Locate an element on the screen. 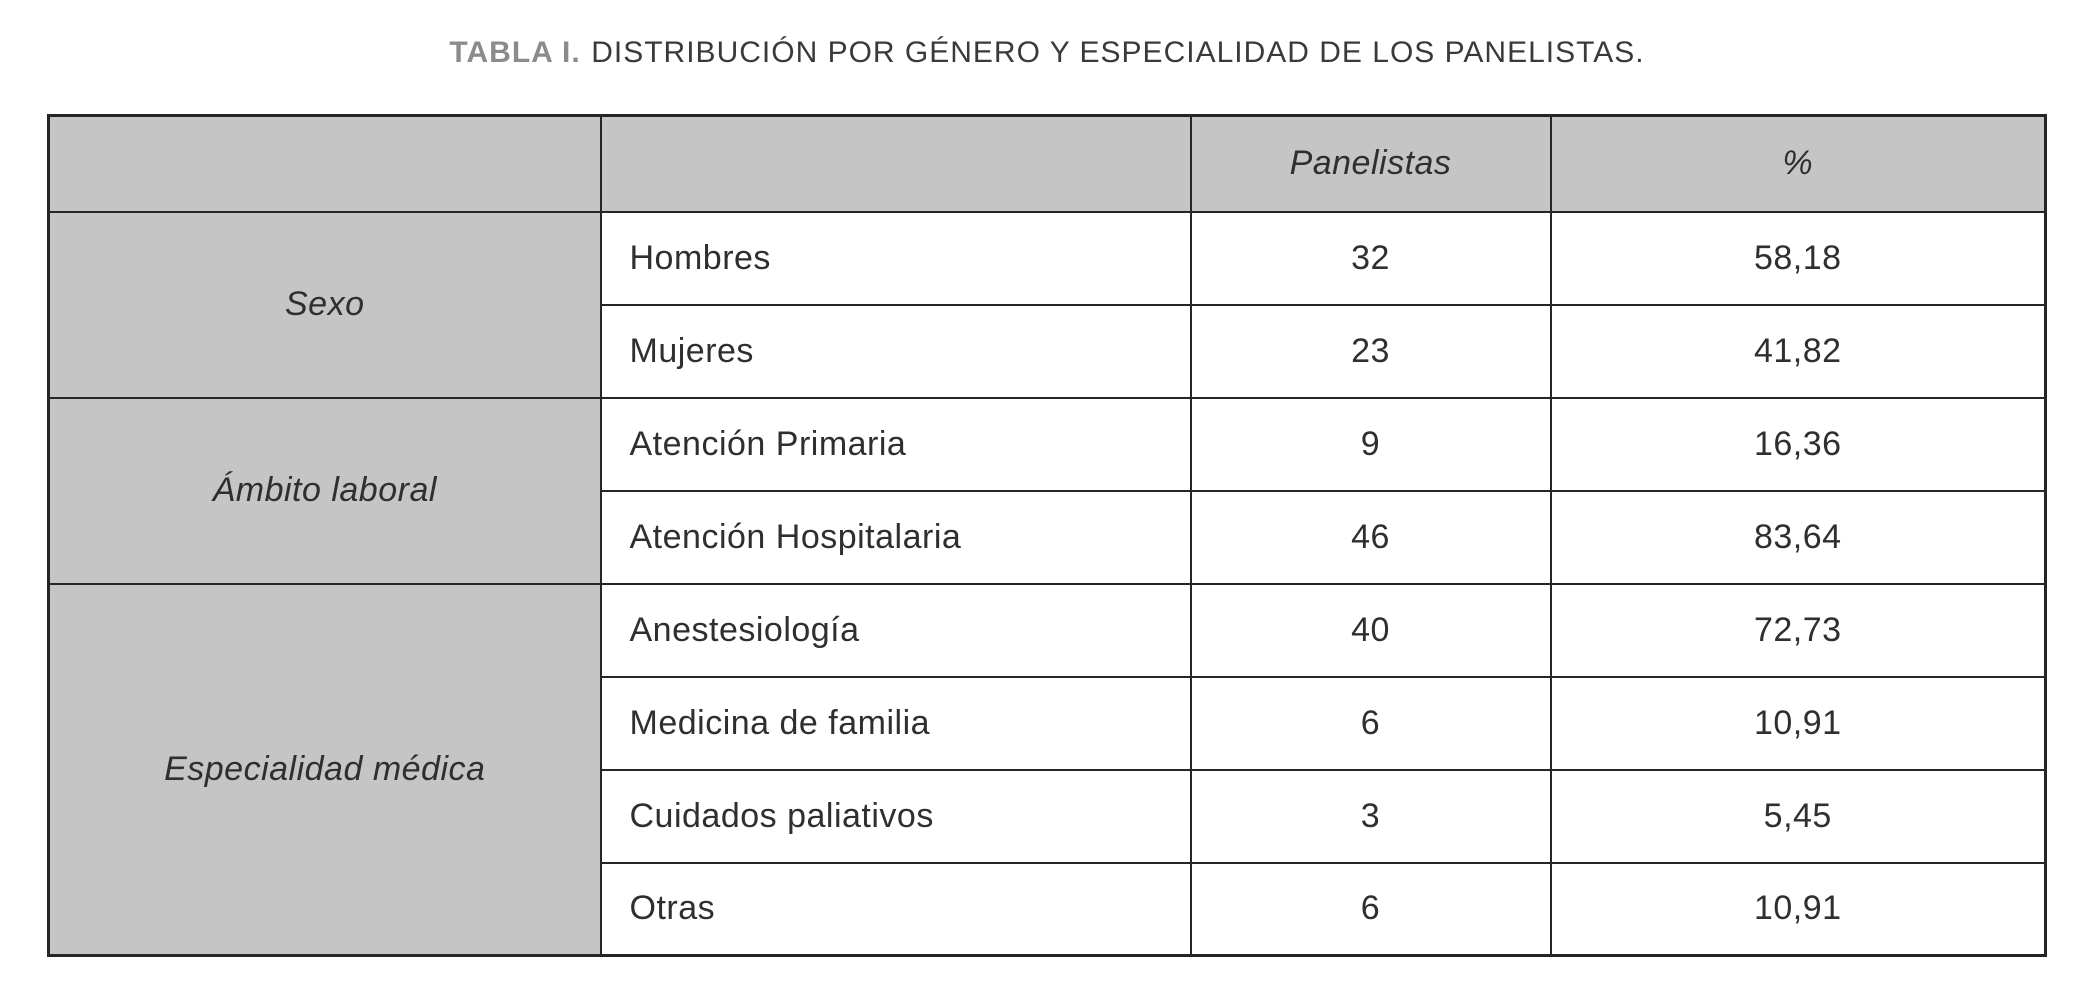 The width and height of the screenshot is (2094, 1001). percent-cell: 16,36 is located at coordinates (1798, 444).